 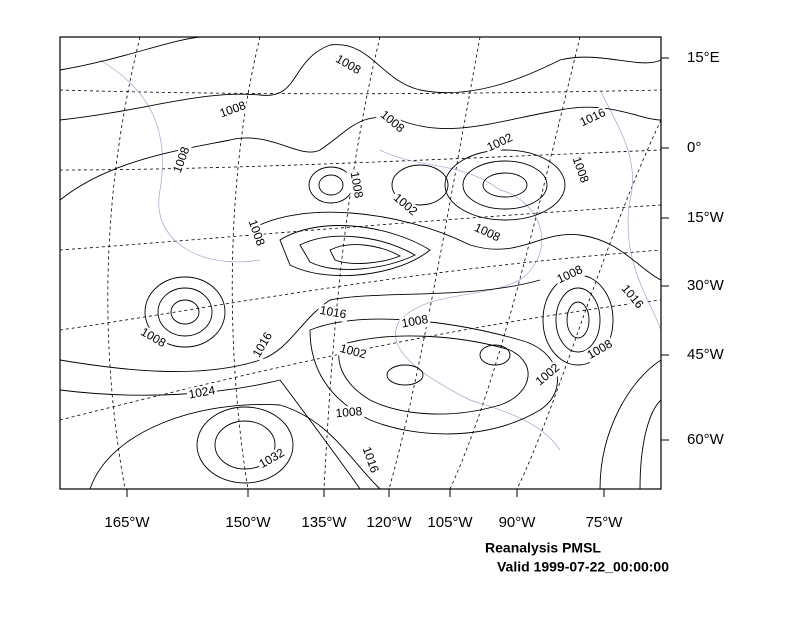 What do you see at coordinates (583, 567) in the screenshot?
I see `map-subtitle: Valid 1999-07-22_00:00:00` at bounding box center [583, 567].